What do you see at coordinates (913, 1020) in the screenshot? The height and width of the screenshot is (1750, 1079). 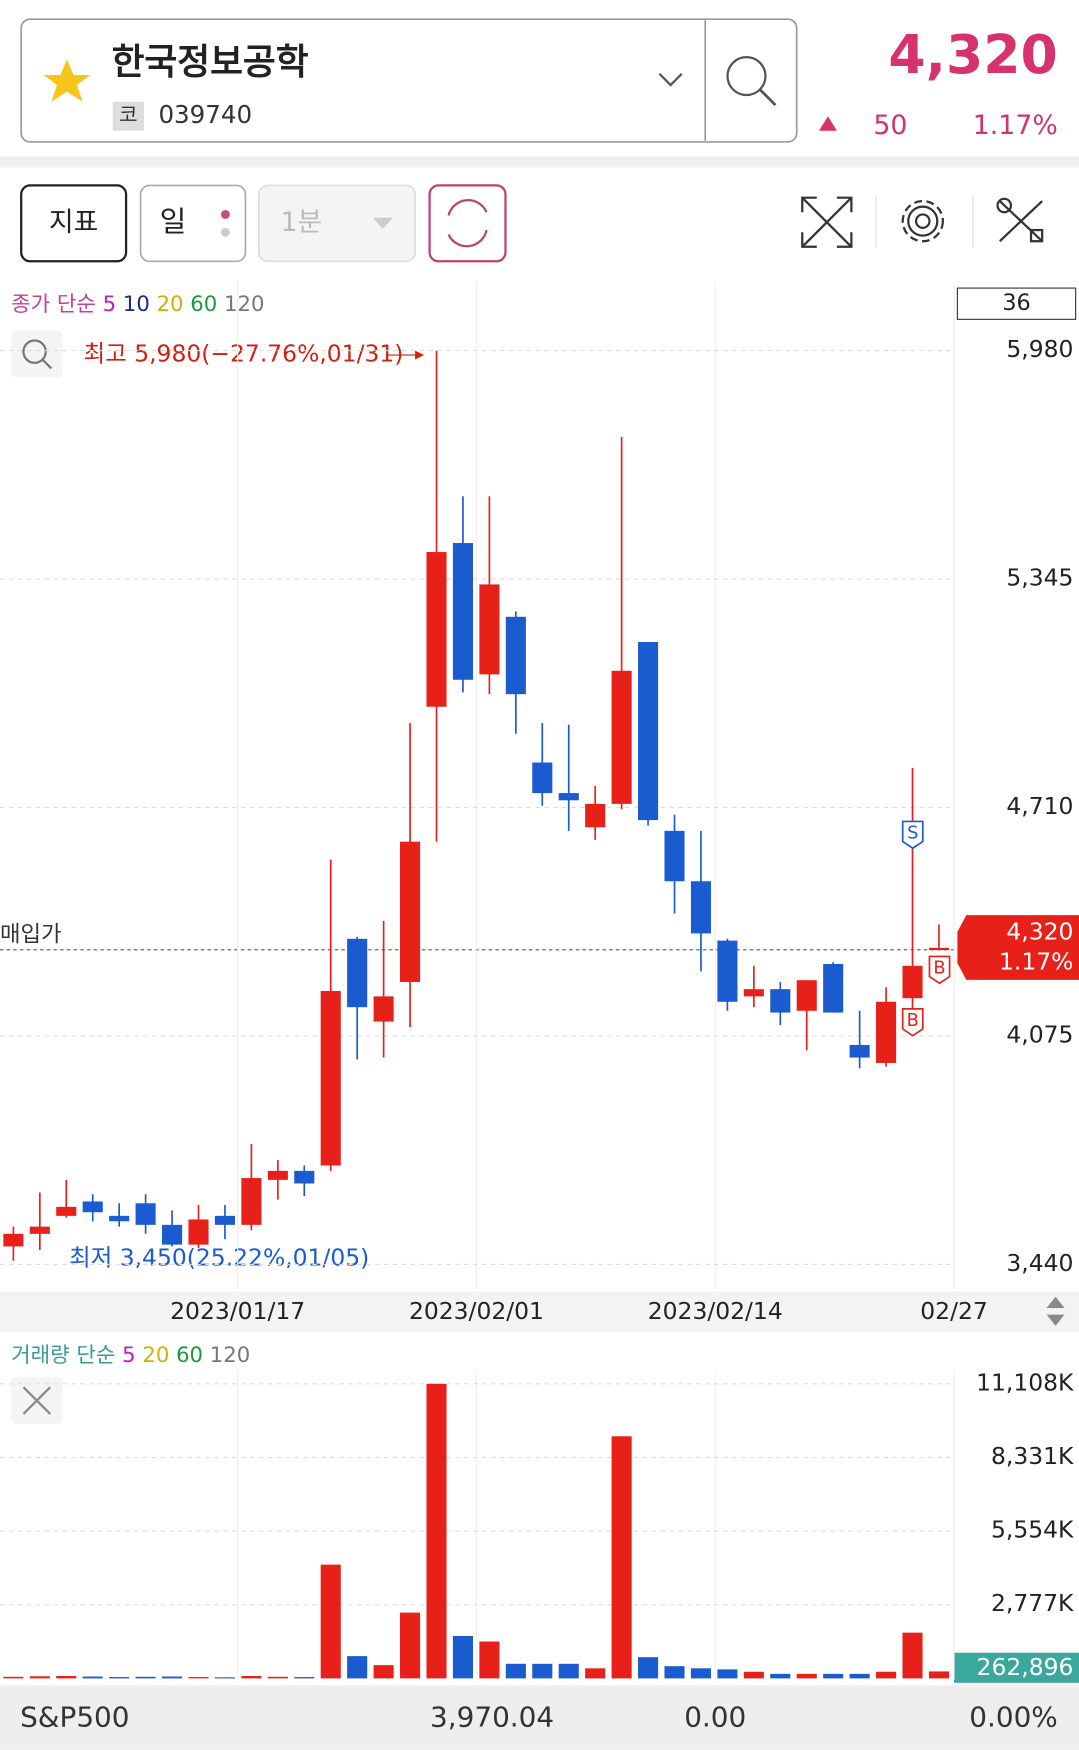 I see `signal-label: B` at bounding box center [913, 1020].